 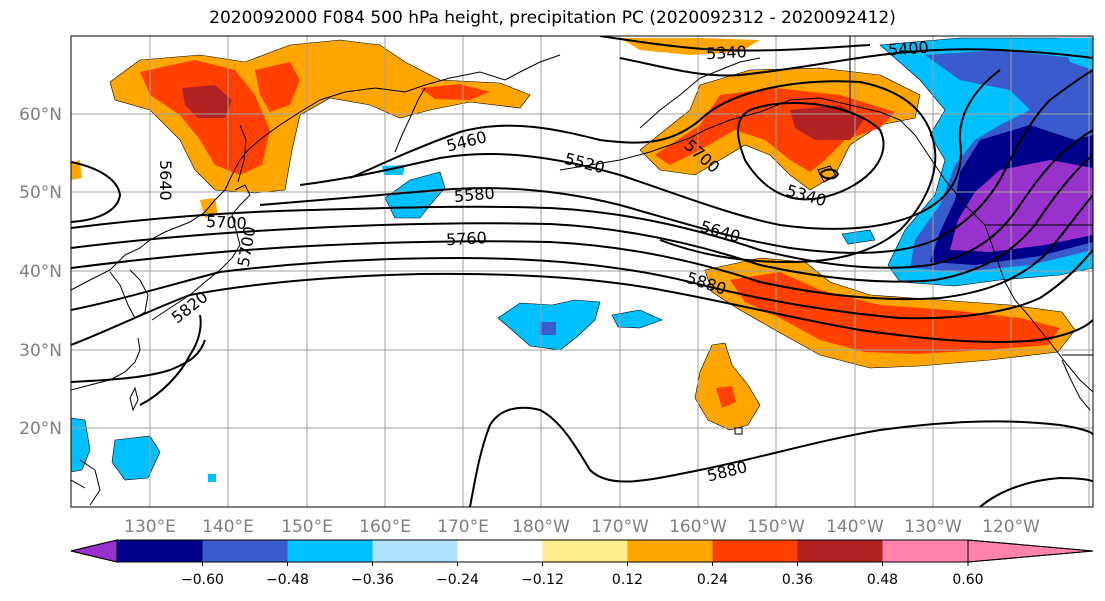 I want to click on coast-alaska-west, so click(x=700, y=93).